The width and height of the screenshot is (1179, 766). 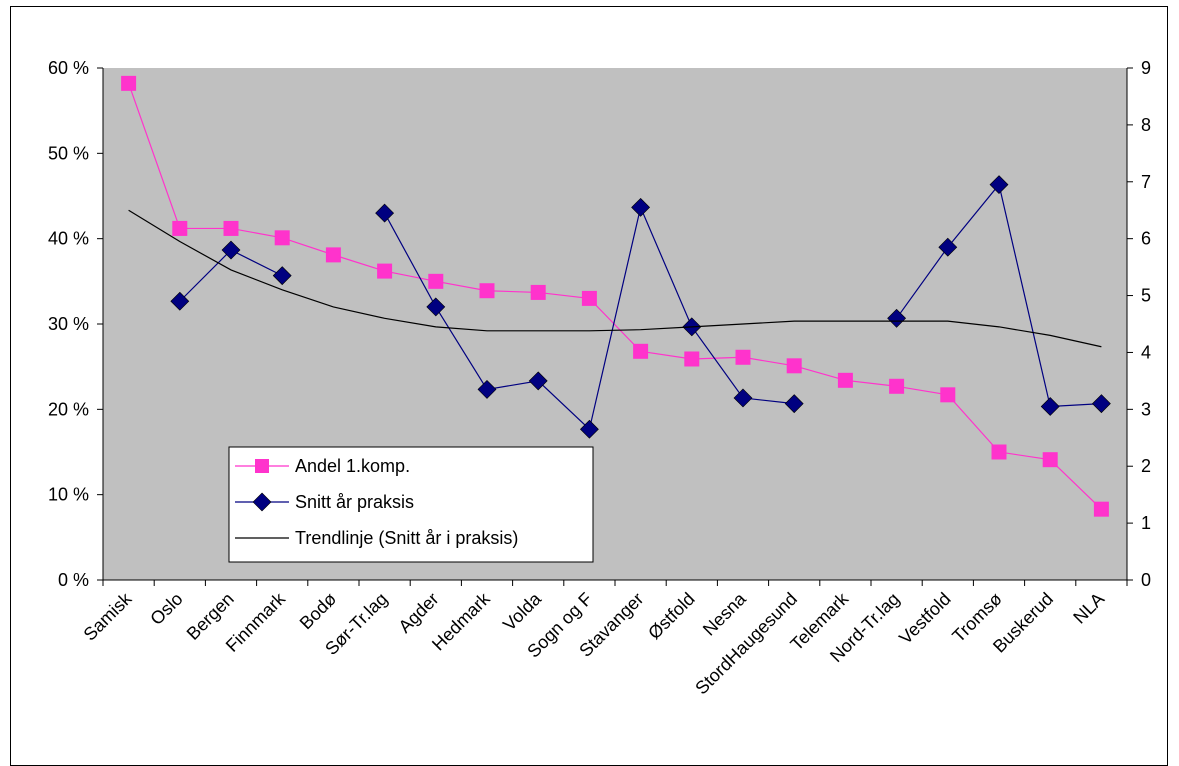 I want to click on y-right-tick-label: 2, so click(x=1146, y=466).